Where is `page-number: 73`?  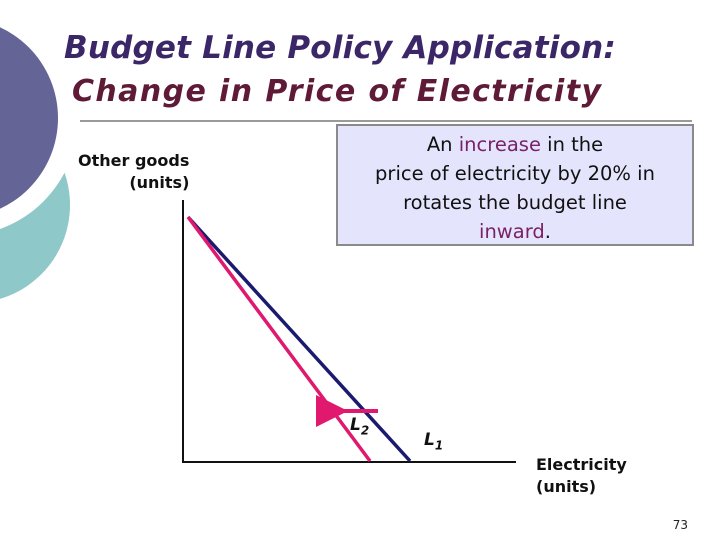 page-number: 73 is located at coordinates (680, 525).